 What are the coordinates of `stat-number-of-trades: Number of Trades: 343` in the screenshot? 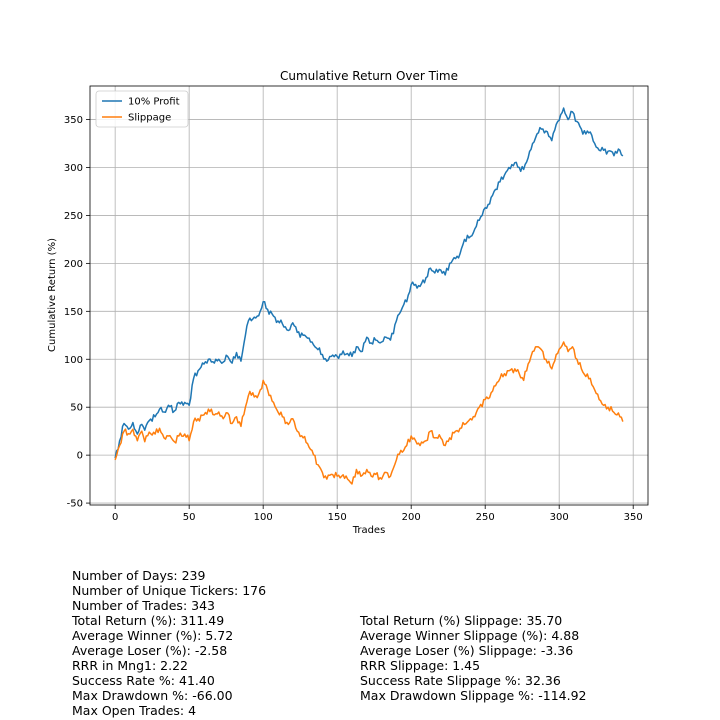 It's located at (143, 605).